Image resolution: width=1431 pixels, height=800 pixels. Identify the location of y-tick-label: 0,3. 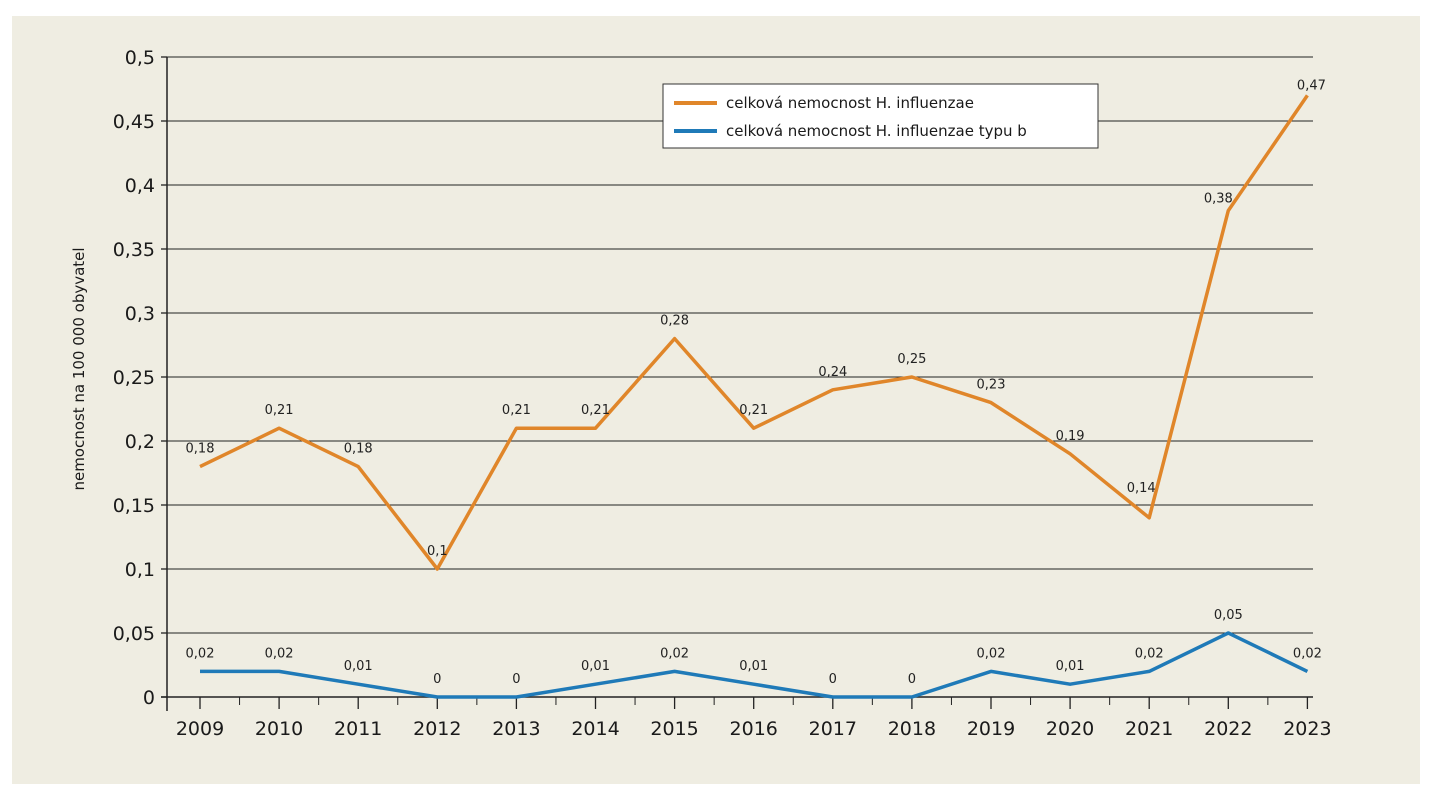
(140, 314).